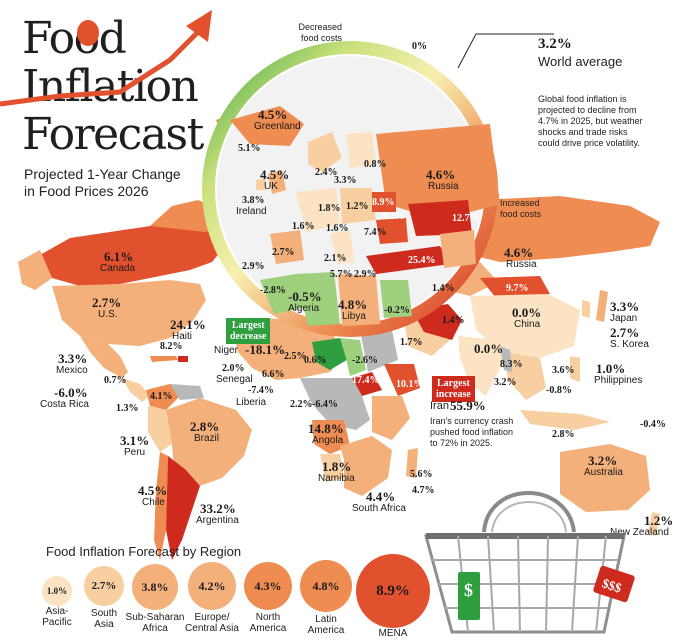 The image size is (690, 640). What do you see at coordinates (268, 623) in the screenshot?
I see `region-label-north-america: North America` at bounding box center [268, 623].